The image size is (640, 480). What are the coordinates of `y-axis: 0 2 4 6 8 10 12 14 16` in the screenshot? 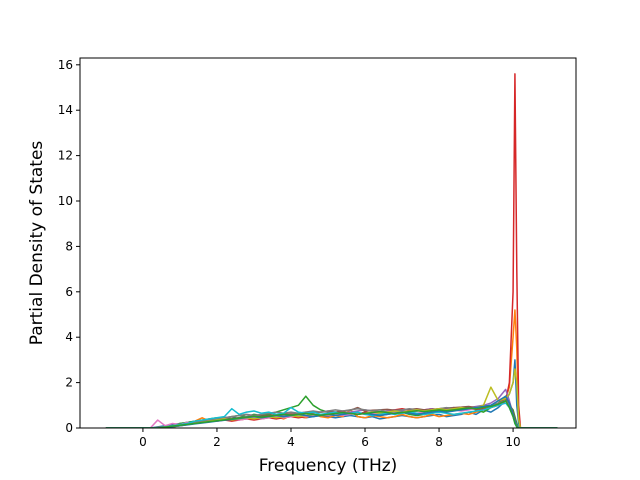 It's located at (69, 246).